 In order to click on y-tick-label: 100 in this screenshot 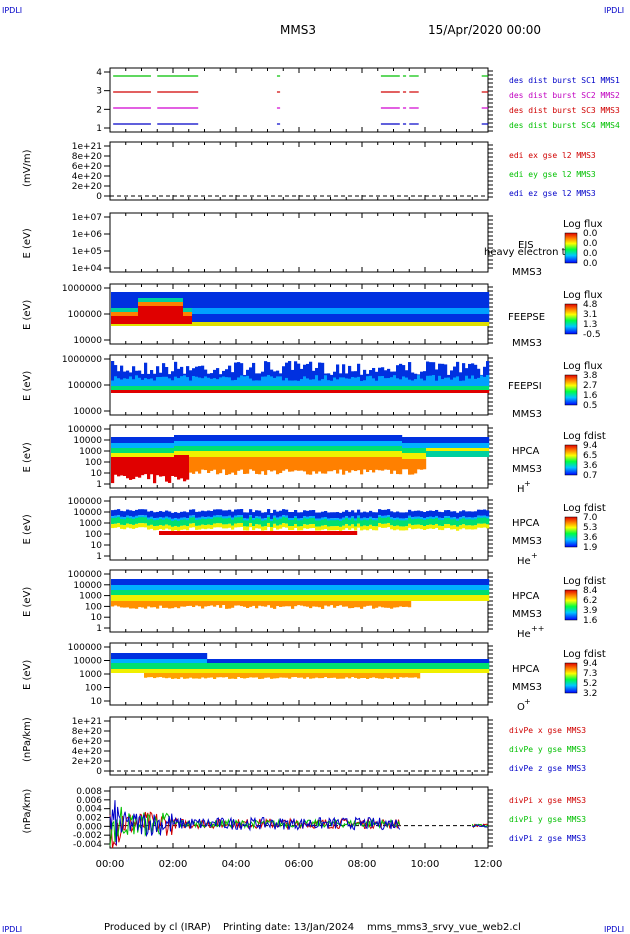, I will do `click(93, 535)`.